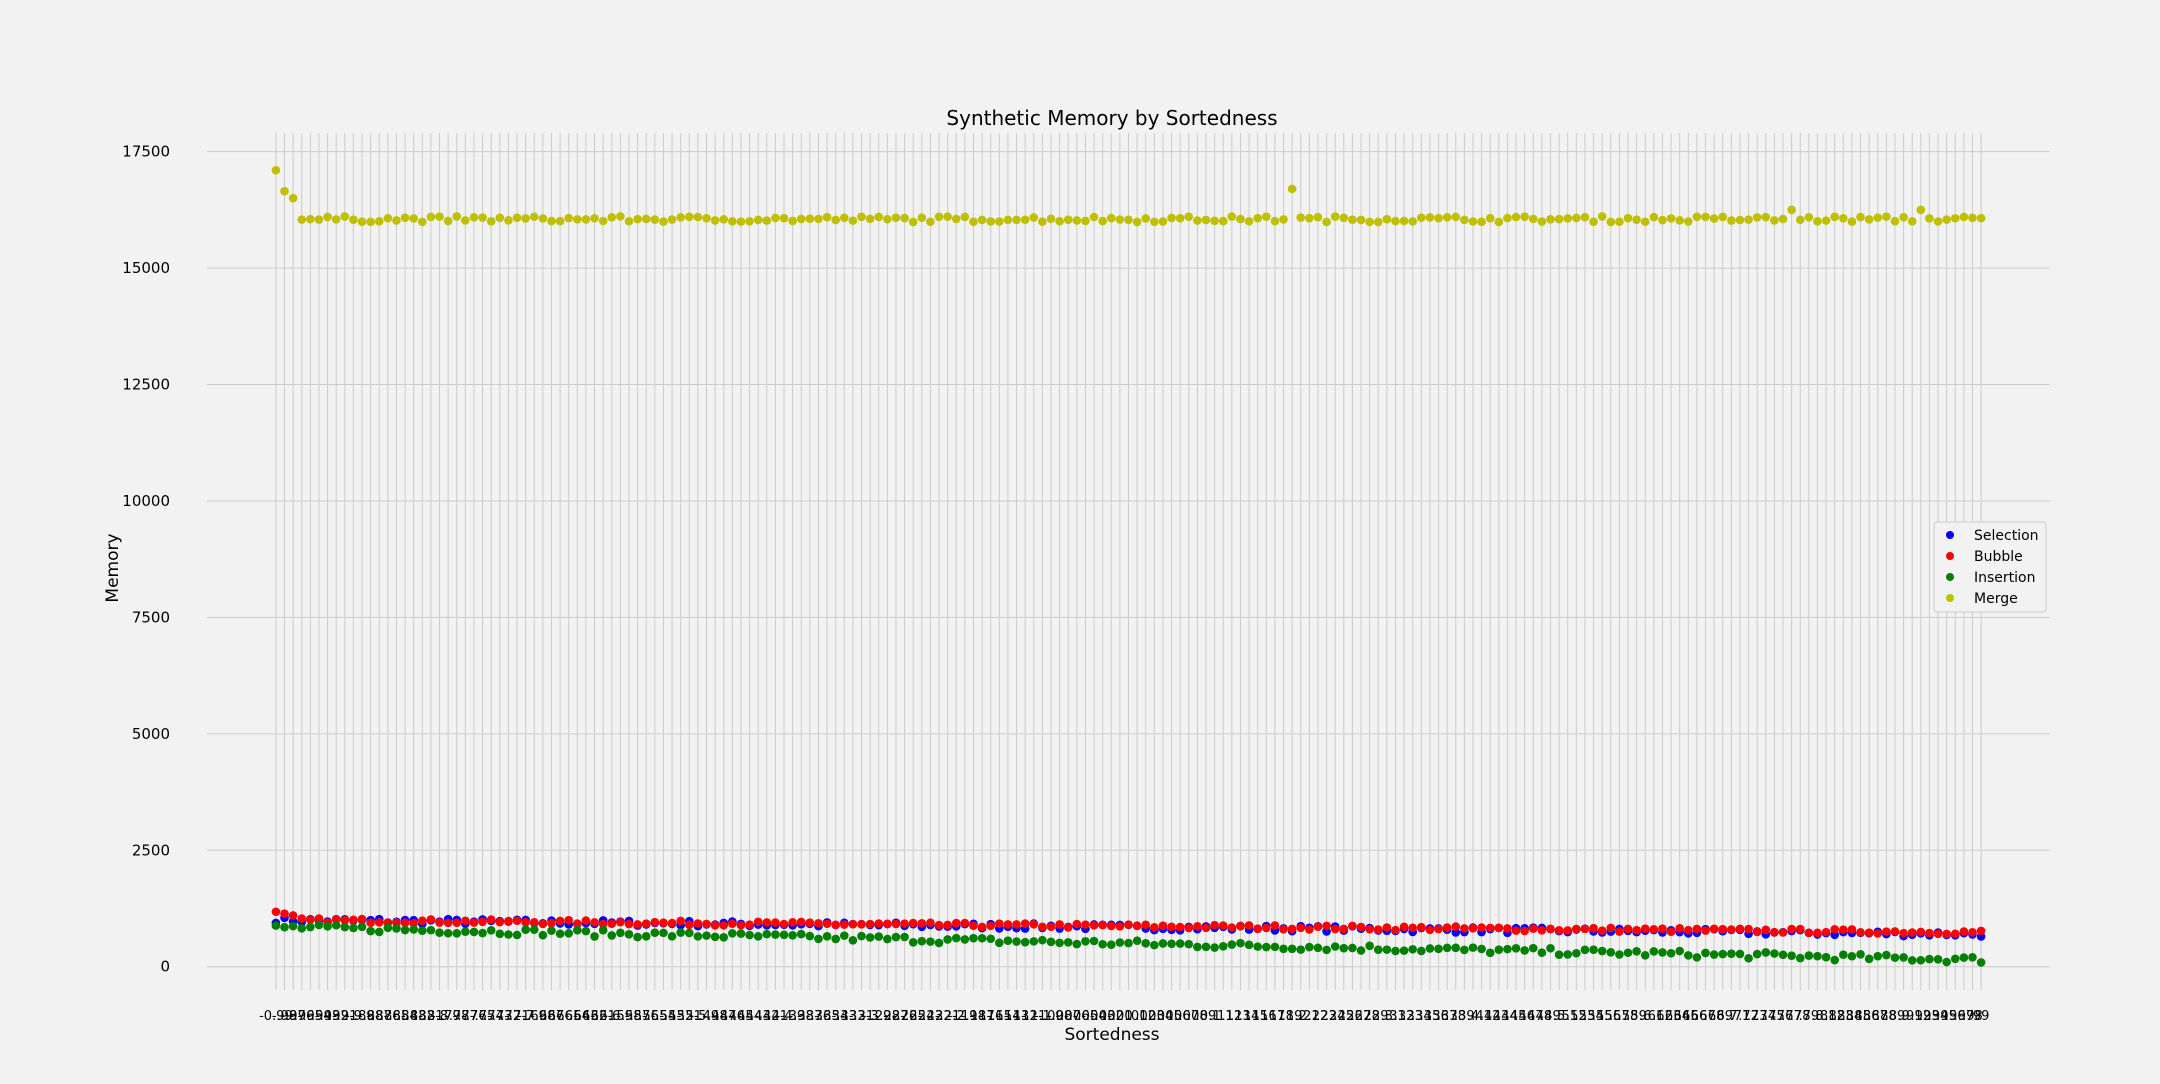  Describe the element at coordinates (947, 1016) in the screenshot. I see `x-tick-label: -.21` at that location.